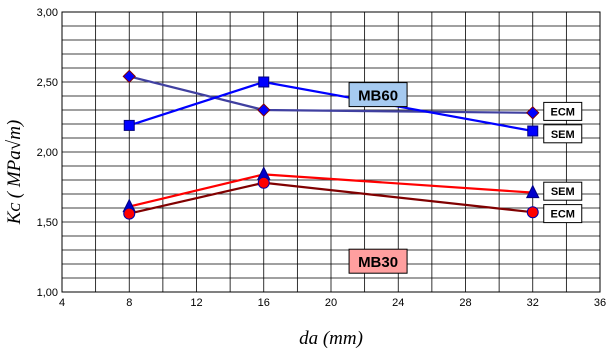 The height and width of the screenshot is (349, 609). I want to click on x-tick-label: 16, so click(264, 303).